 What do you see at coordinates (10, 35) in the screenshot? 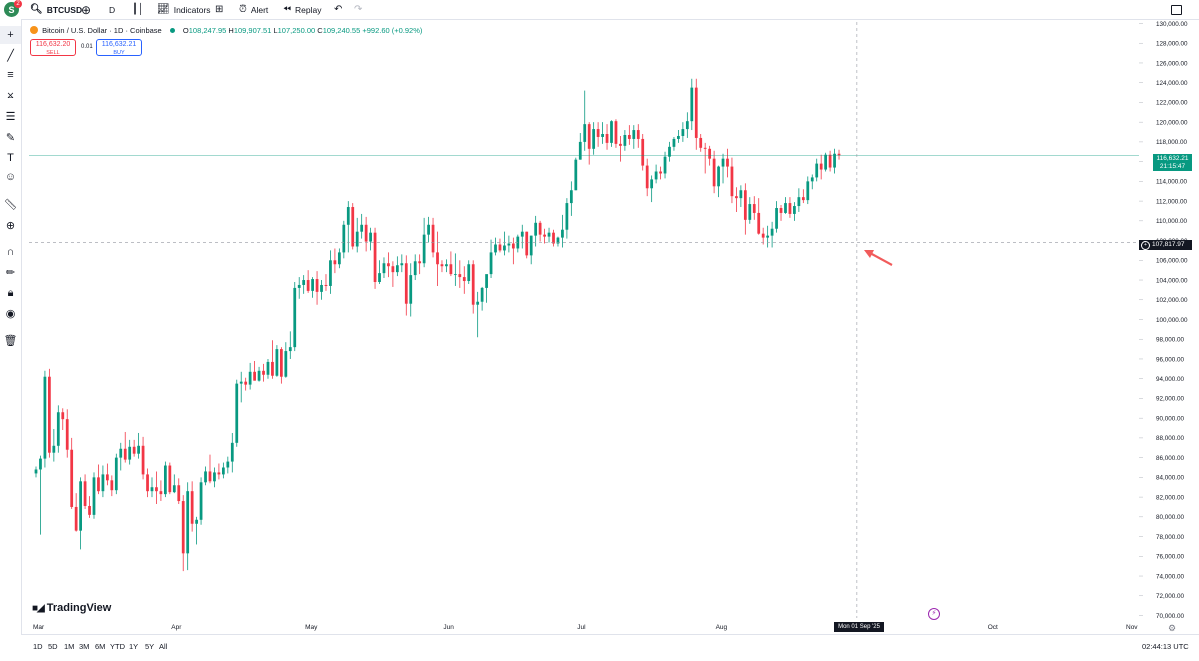
I see `crosshair-tool-icon: +` at bounding box center [10, 35].